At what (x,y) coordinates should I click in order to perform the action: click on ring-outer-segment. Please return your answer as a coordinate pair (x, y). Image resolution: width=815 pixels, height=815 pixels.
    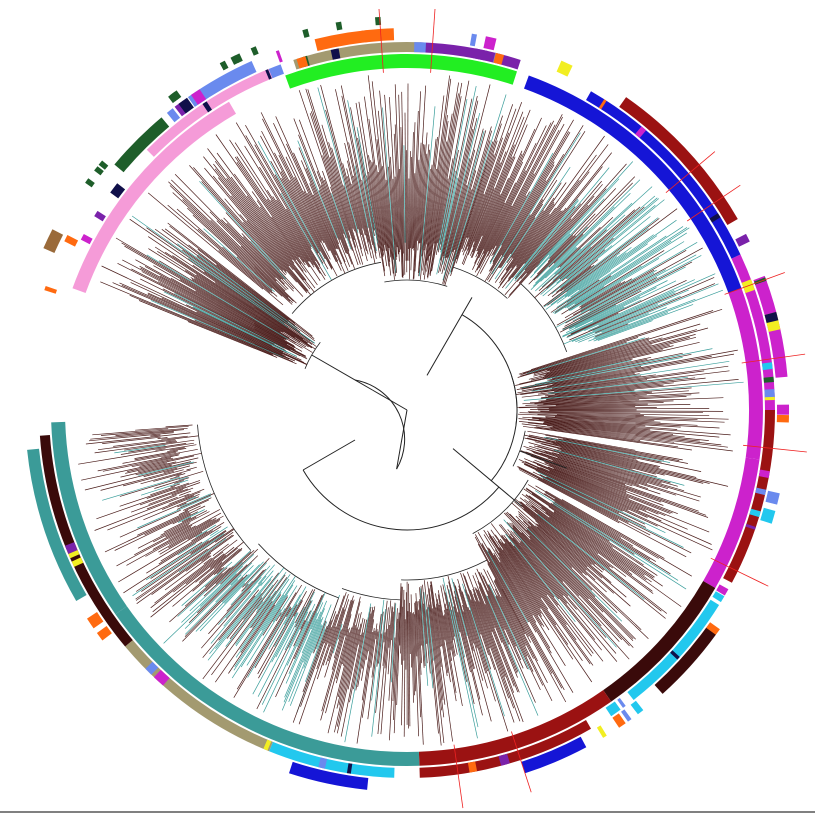
    Looking at the image, I should click on (329, 775).